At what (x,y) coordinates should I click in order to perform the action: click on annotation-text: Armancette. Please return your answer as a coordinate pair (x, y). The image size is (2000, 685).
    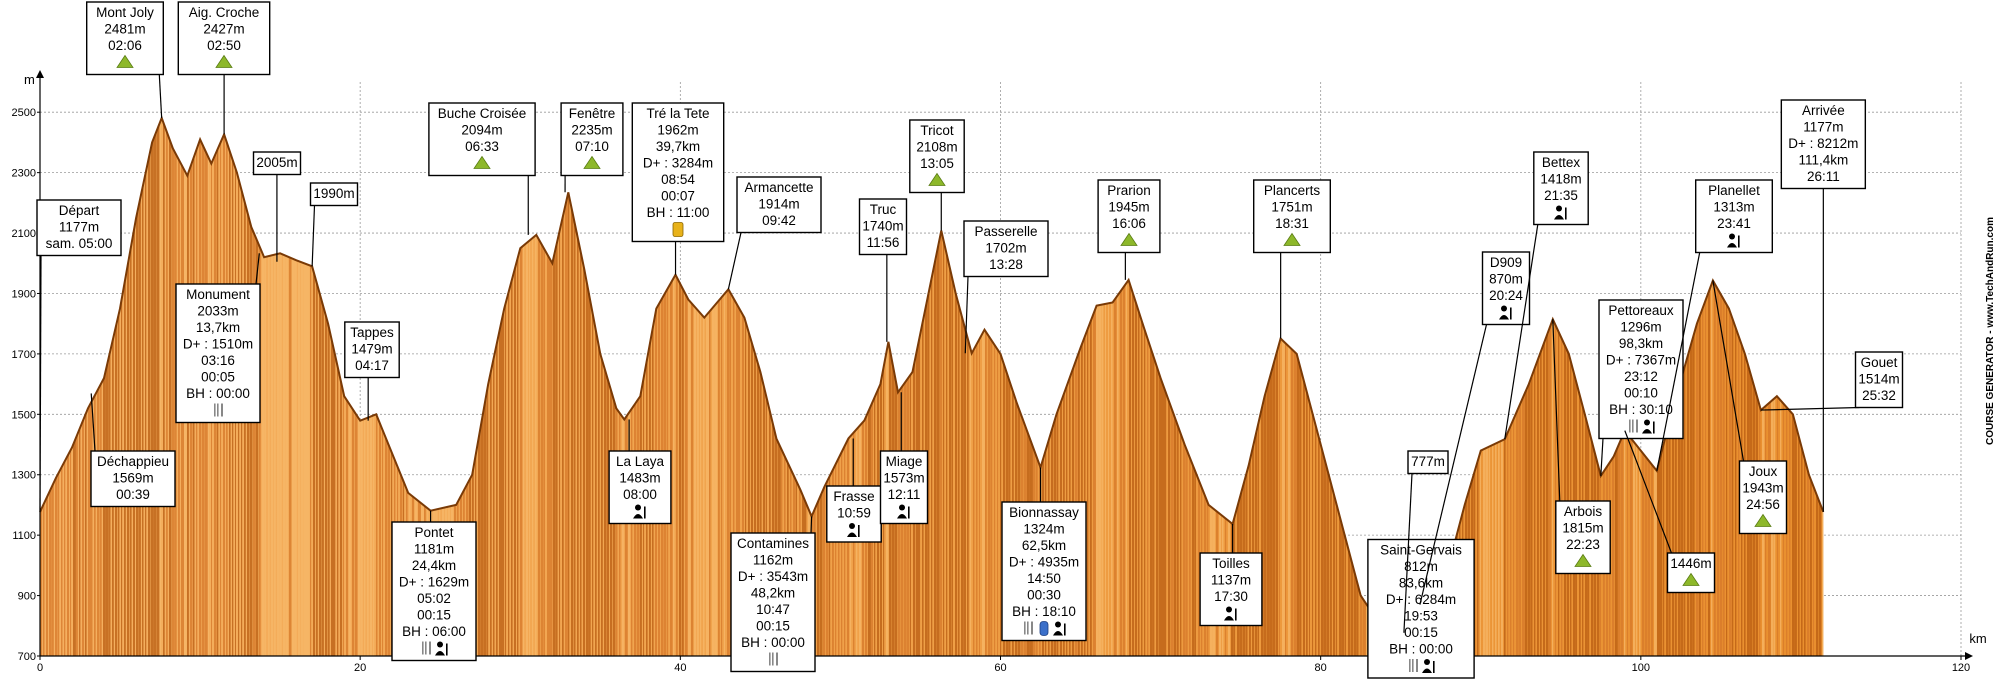
    Looking at the image, I should click on (778, 187).